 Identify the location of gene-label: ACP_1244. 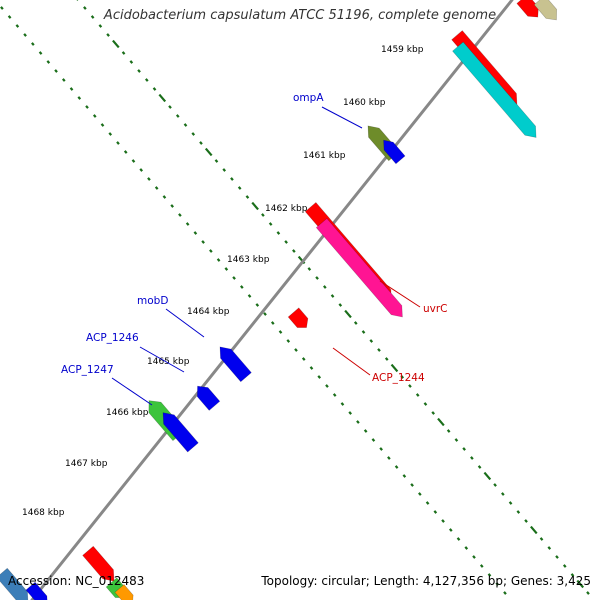
(398, 378).